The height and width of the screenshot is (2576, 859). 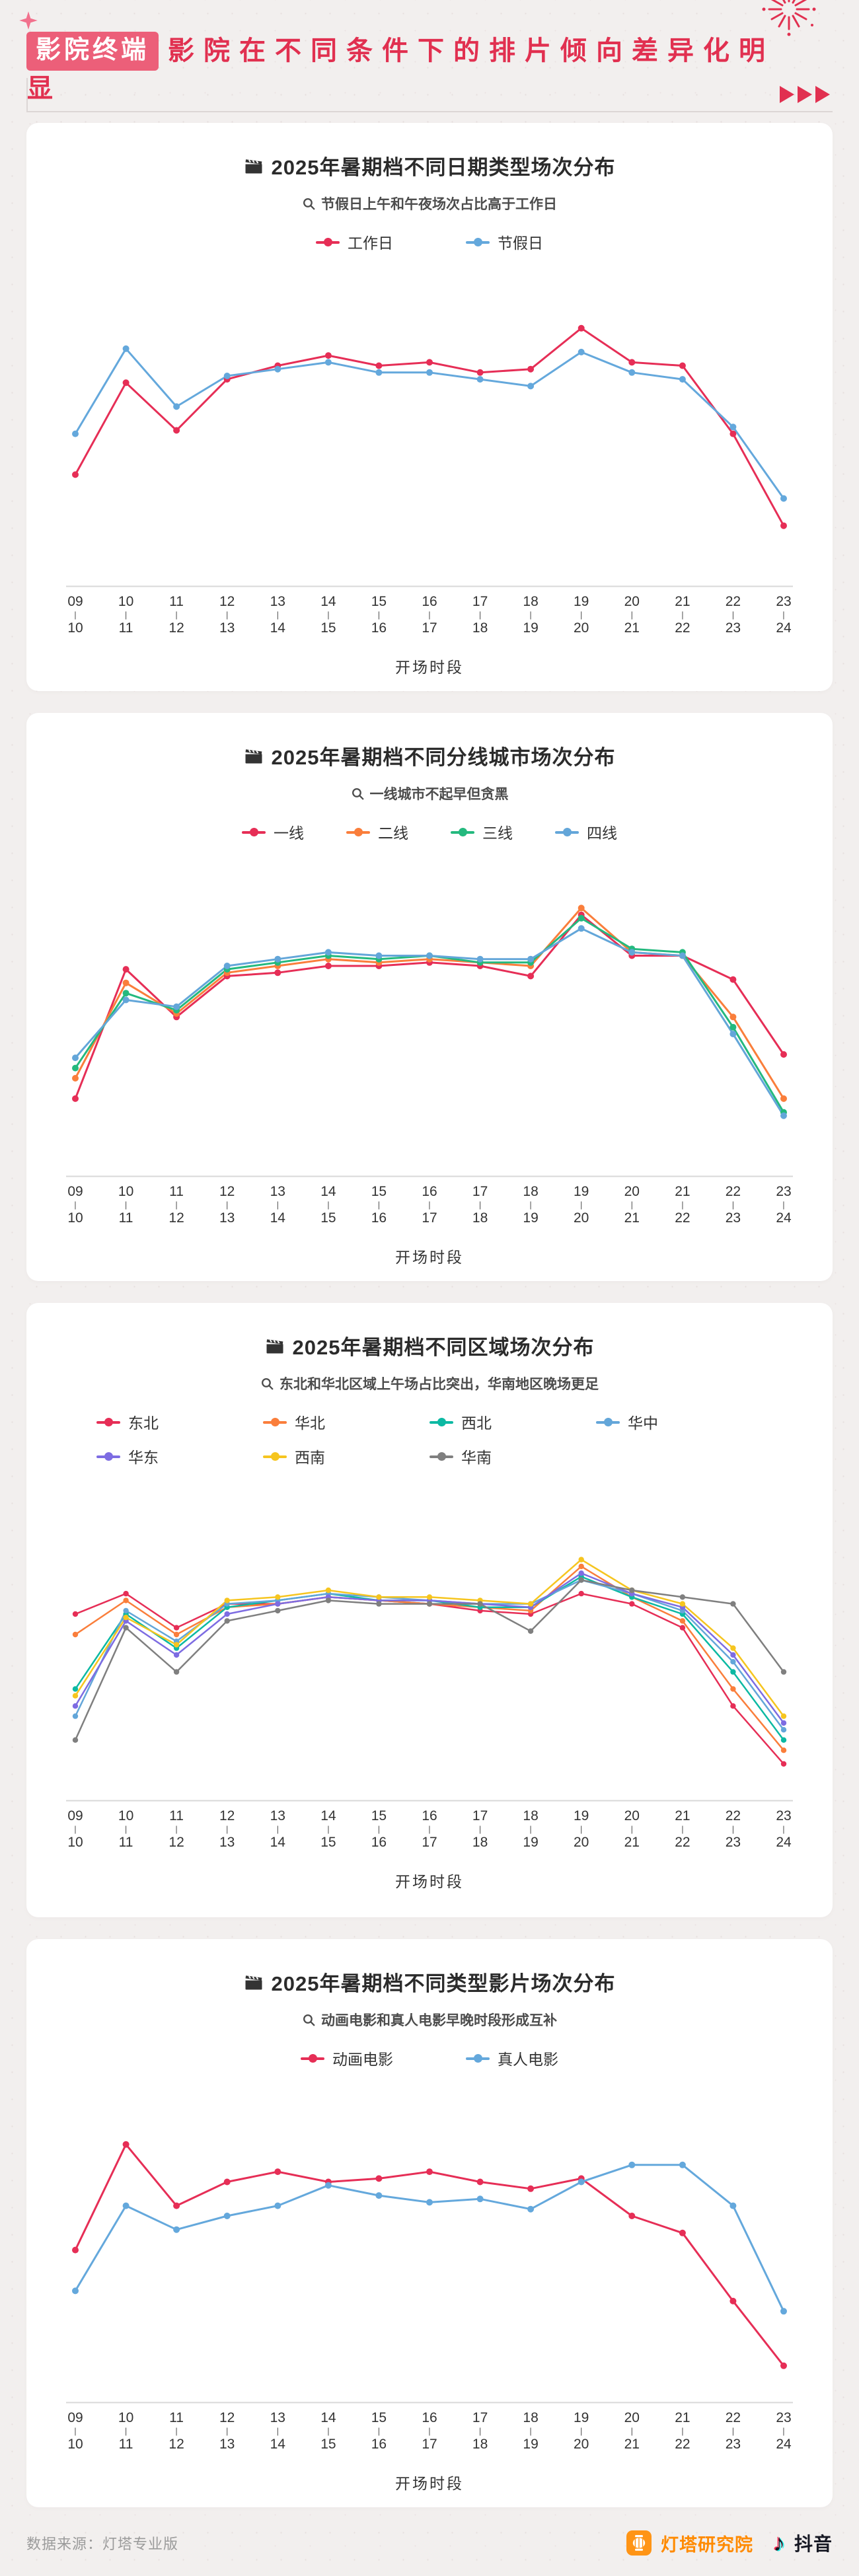 I want to click on chart-title-text: 2025年暑期档不同区域场次分布, so click(x=443, y=1347).